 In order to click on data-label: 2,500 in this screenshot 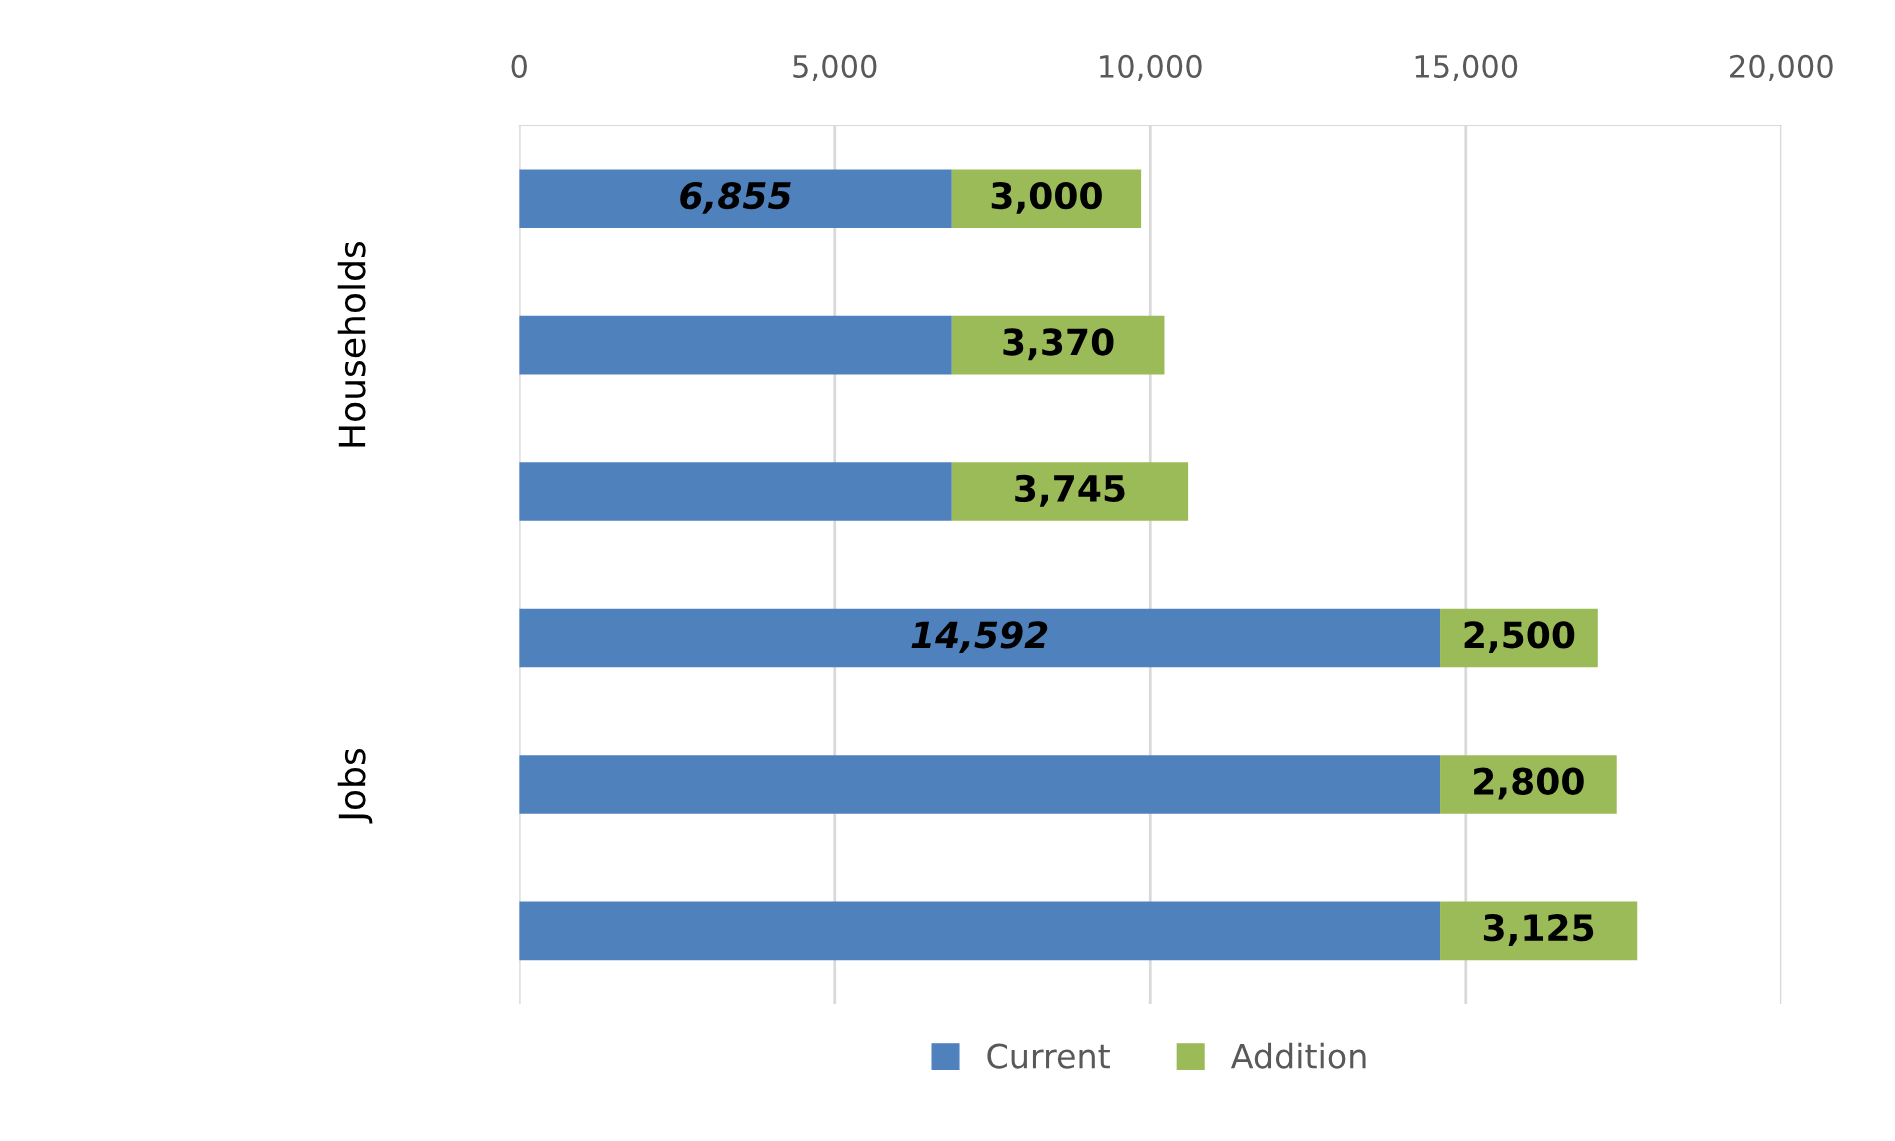, I will do `click(1519, 637)`.